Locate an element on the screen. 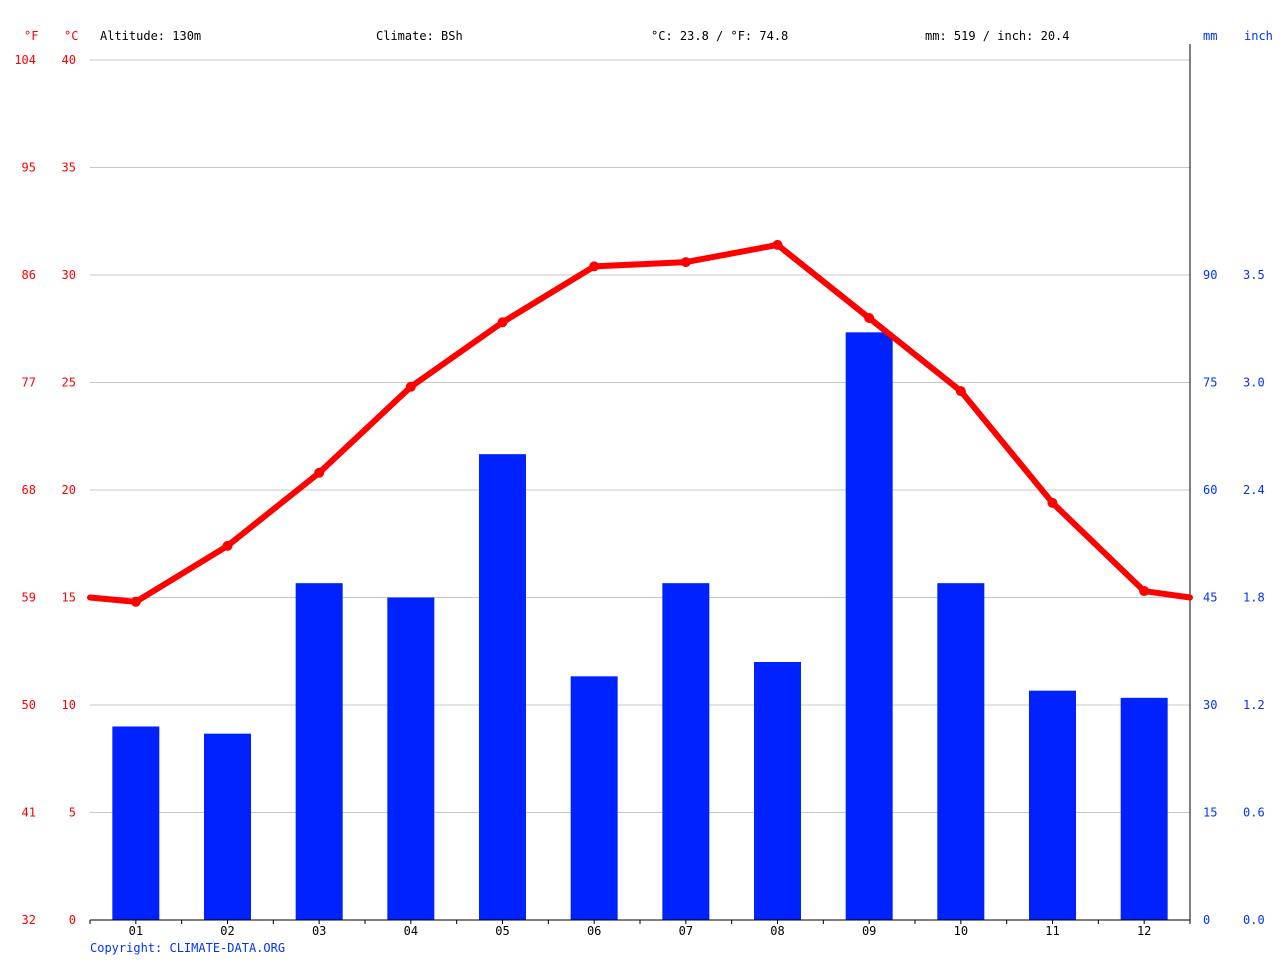  temperature-average-label: °C: 23.8 / °F: 74.8 is located at coordinates (719, 36).